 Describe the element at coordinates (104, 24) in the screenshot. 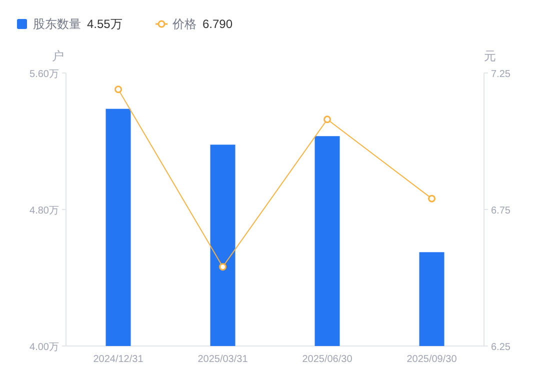

I see `text: 4.55万` at that location.